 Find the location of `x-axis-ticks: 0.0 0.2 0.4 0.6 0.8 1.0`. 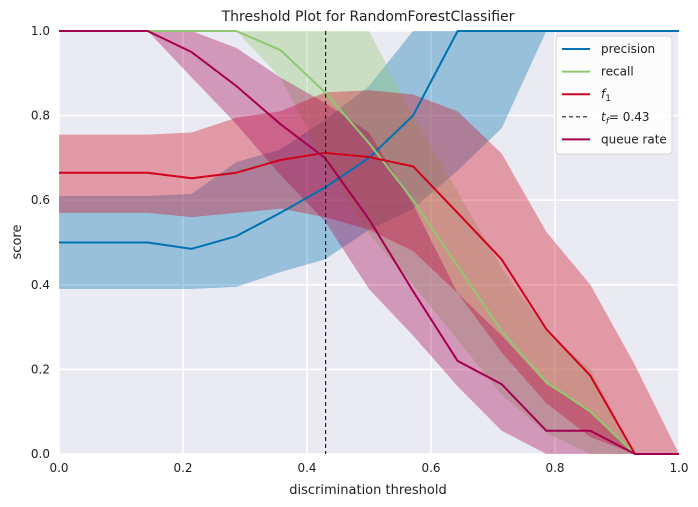

x-axis-ticks: 0.0 0.2 0.4 0.6 0.8 1.0 is located at coordinates (368, 468).